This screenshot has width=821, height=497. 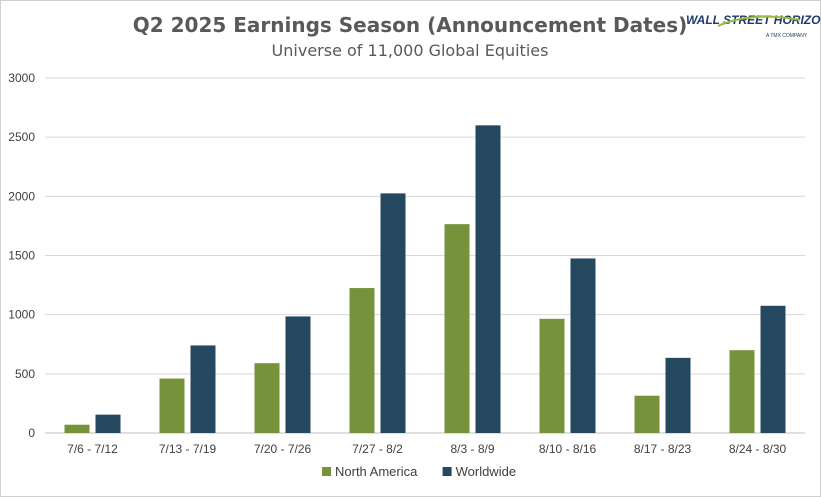 What do you see at coordinates (188, 449) in the screenshot?
I see `x-tick-label: 7/13 - 7/19` at bounding box center [188, 449].